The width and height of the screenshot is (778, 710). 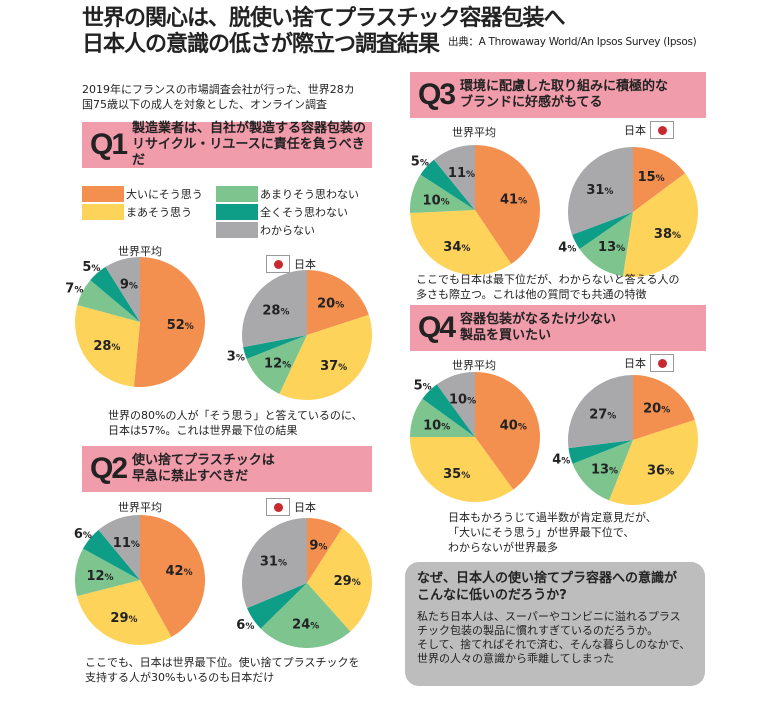 What do you see at coordinates (140, 251) in the screenshot?
I see `q1-world-label: 世界平均` at bounding box center [140, 251].